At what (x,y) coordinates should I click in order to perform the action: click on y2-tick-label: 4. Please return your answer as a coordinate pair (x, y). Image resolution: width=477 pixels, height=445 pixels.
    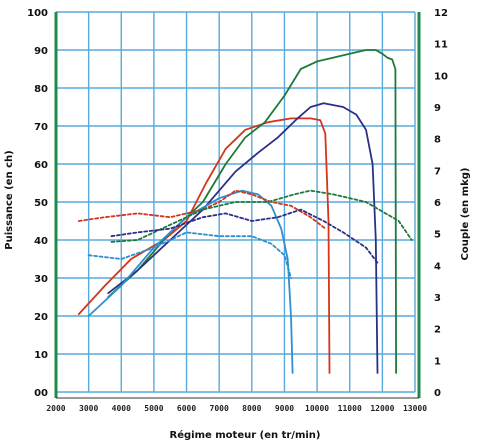
    Looking at the image, I should click on (437, 266).